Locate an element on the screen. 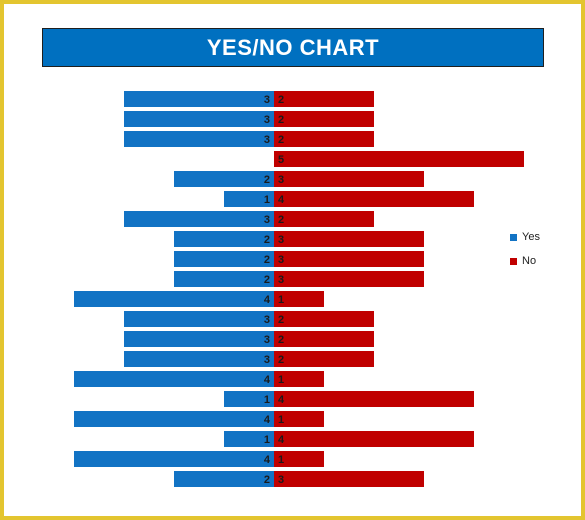  legend-item-no: No is located at coordinates (525, 261).